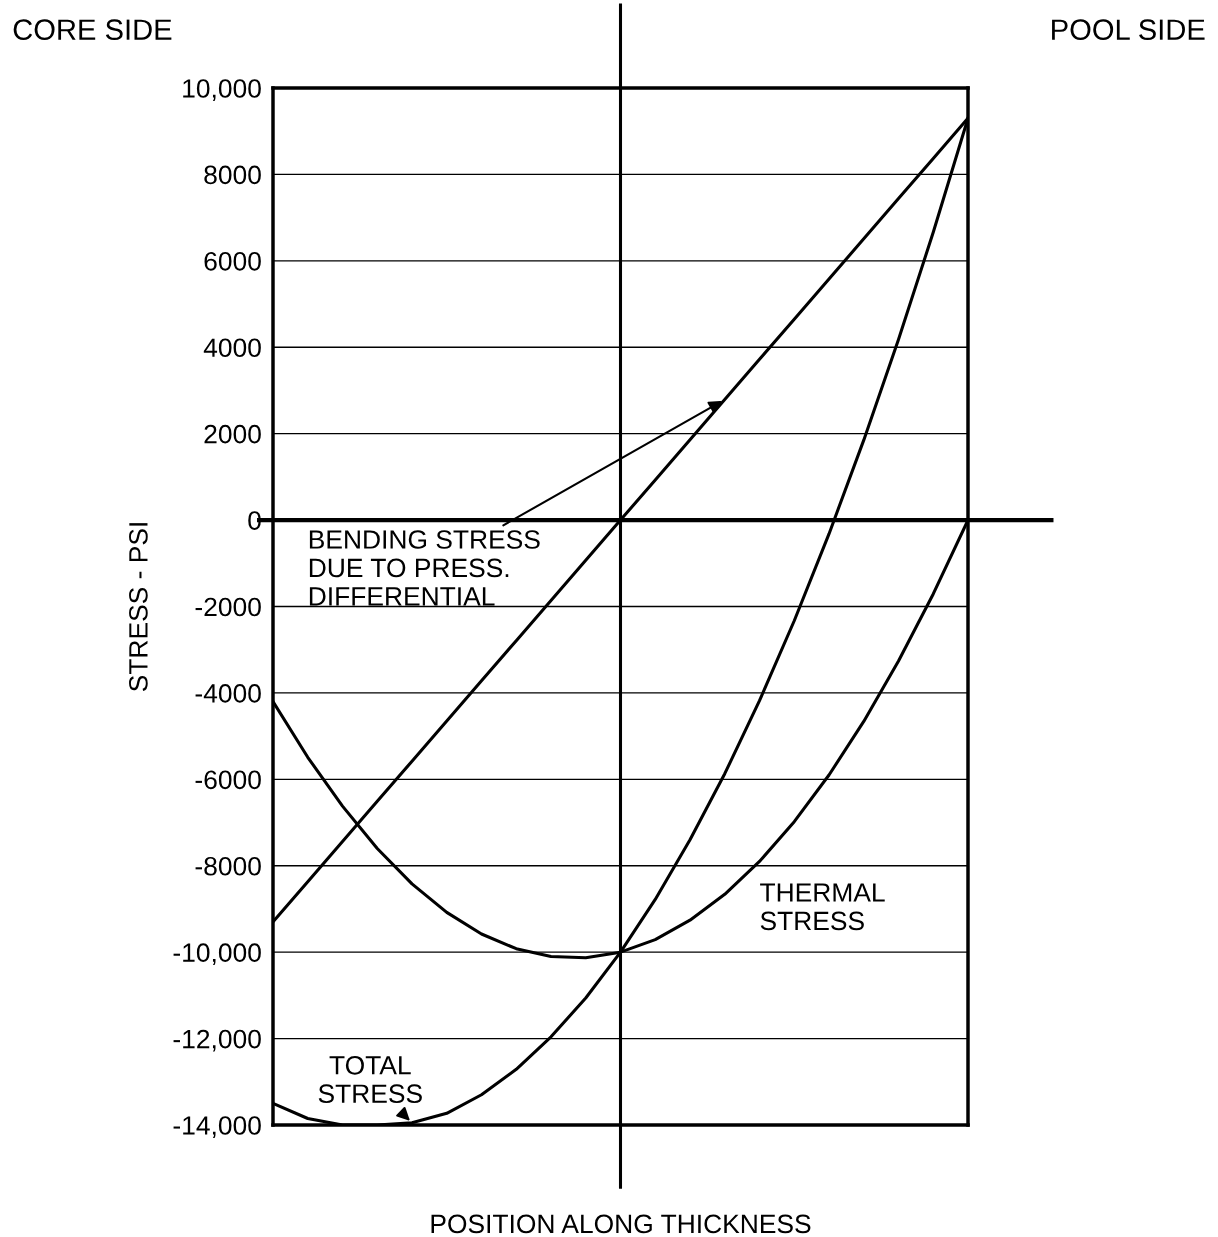 The width and height of the screenshot is (1218, 1237). What do you see at coordinates (424, 568) in the screenshot?
I see `series-label: BENDING STRESS DUE TO PRESS. DIFFERENTIAL` at bounding box center [424, 568].